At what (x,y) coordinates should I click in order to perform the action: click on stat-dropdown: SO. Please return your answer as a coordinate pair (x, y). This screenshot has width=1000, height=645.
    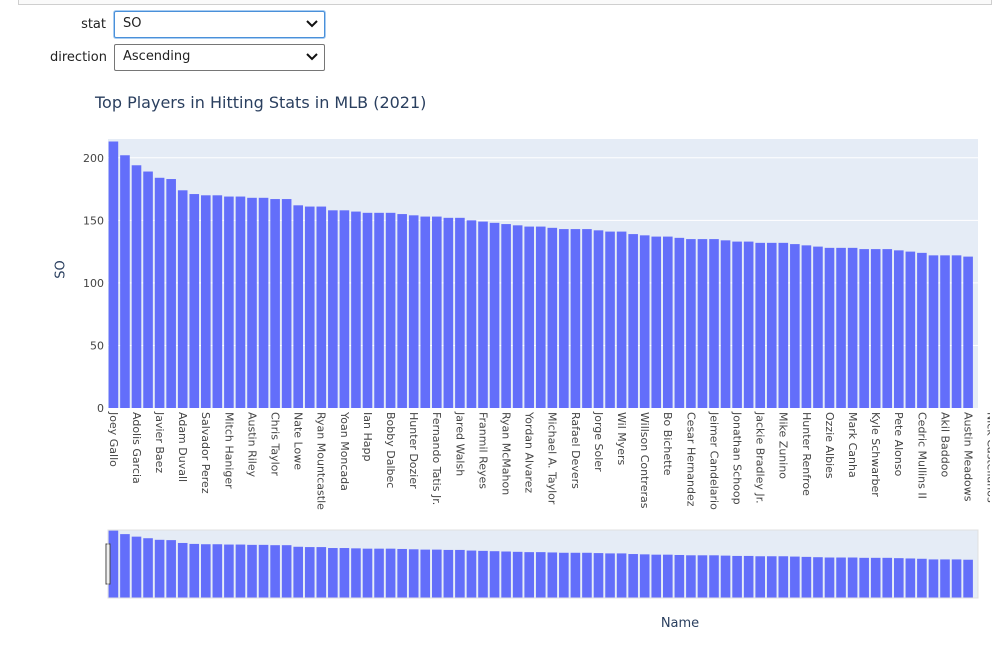
    Looking at the image, I should click on (219, 24).